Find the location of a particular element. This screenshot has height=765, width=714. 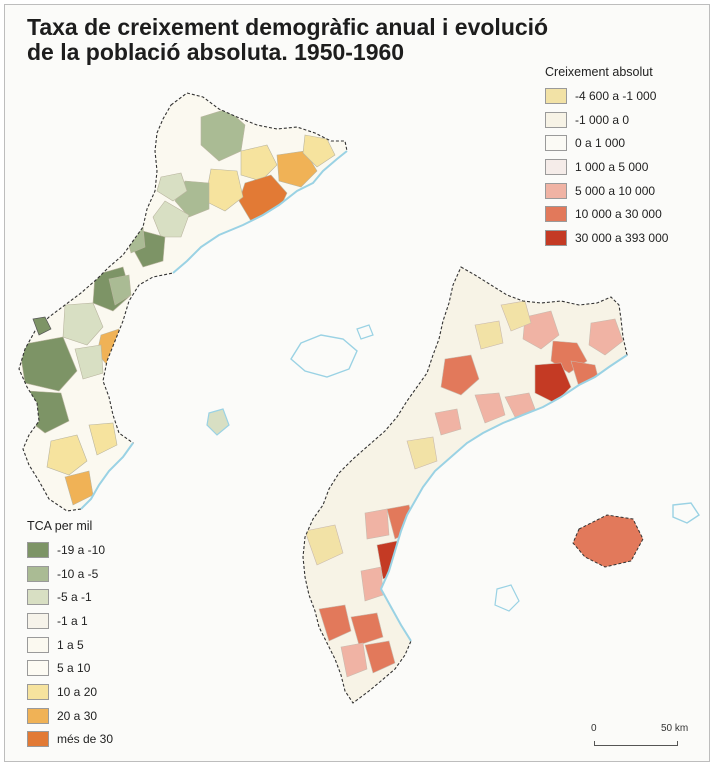

legend-label: -1 000 a 0 is located at coordinates (602, 119).